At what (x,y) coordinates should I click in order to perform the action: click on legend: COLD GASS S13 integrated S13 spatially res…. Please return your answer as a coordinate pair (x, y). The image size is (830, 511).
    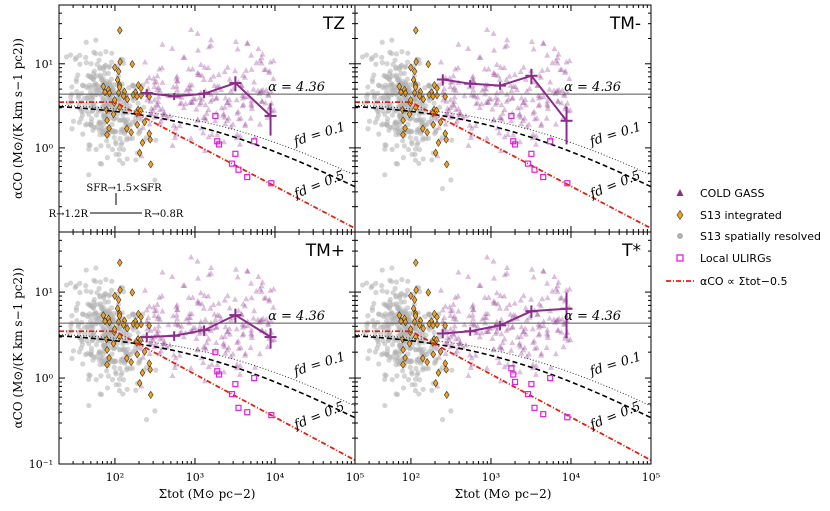
    Looking at the image, I should click on (743, 237).